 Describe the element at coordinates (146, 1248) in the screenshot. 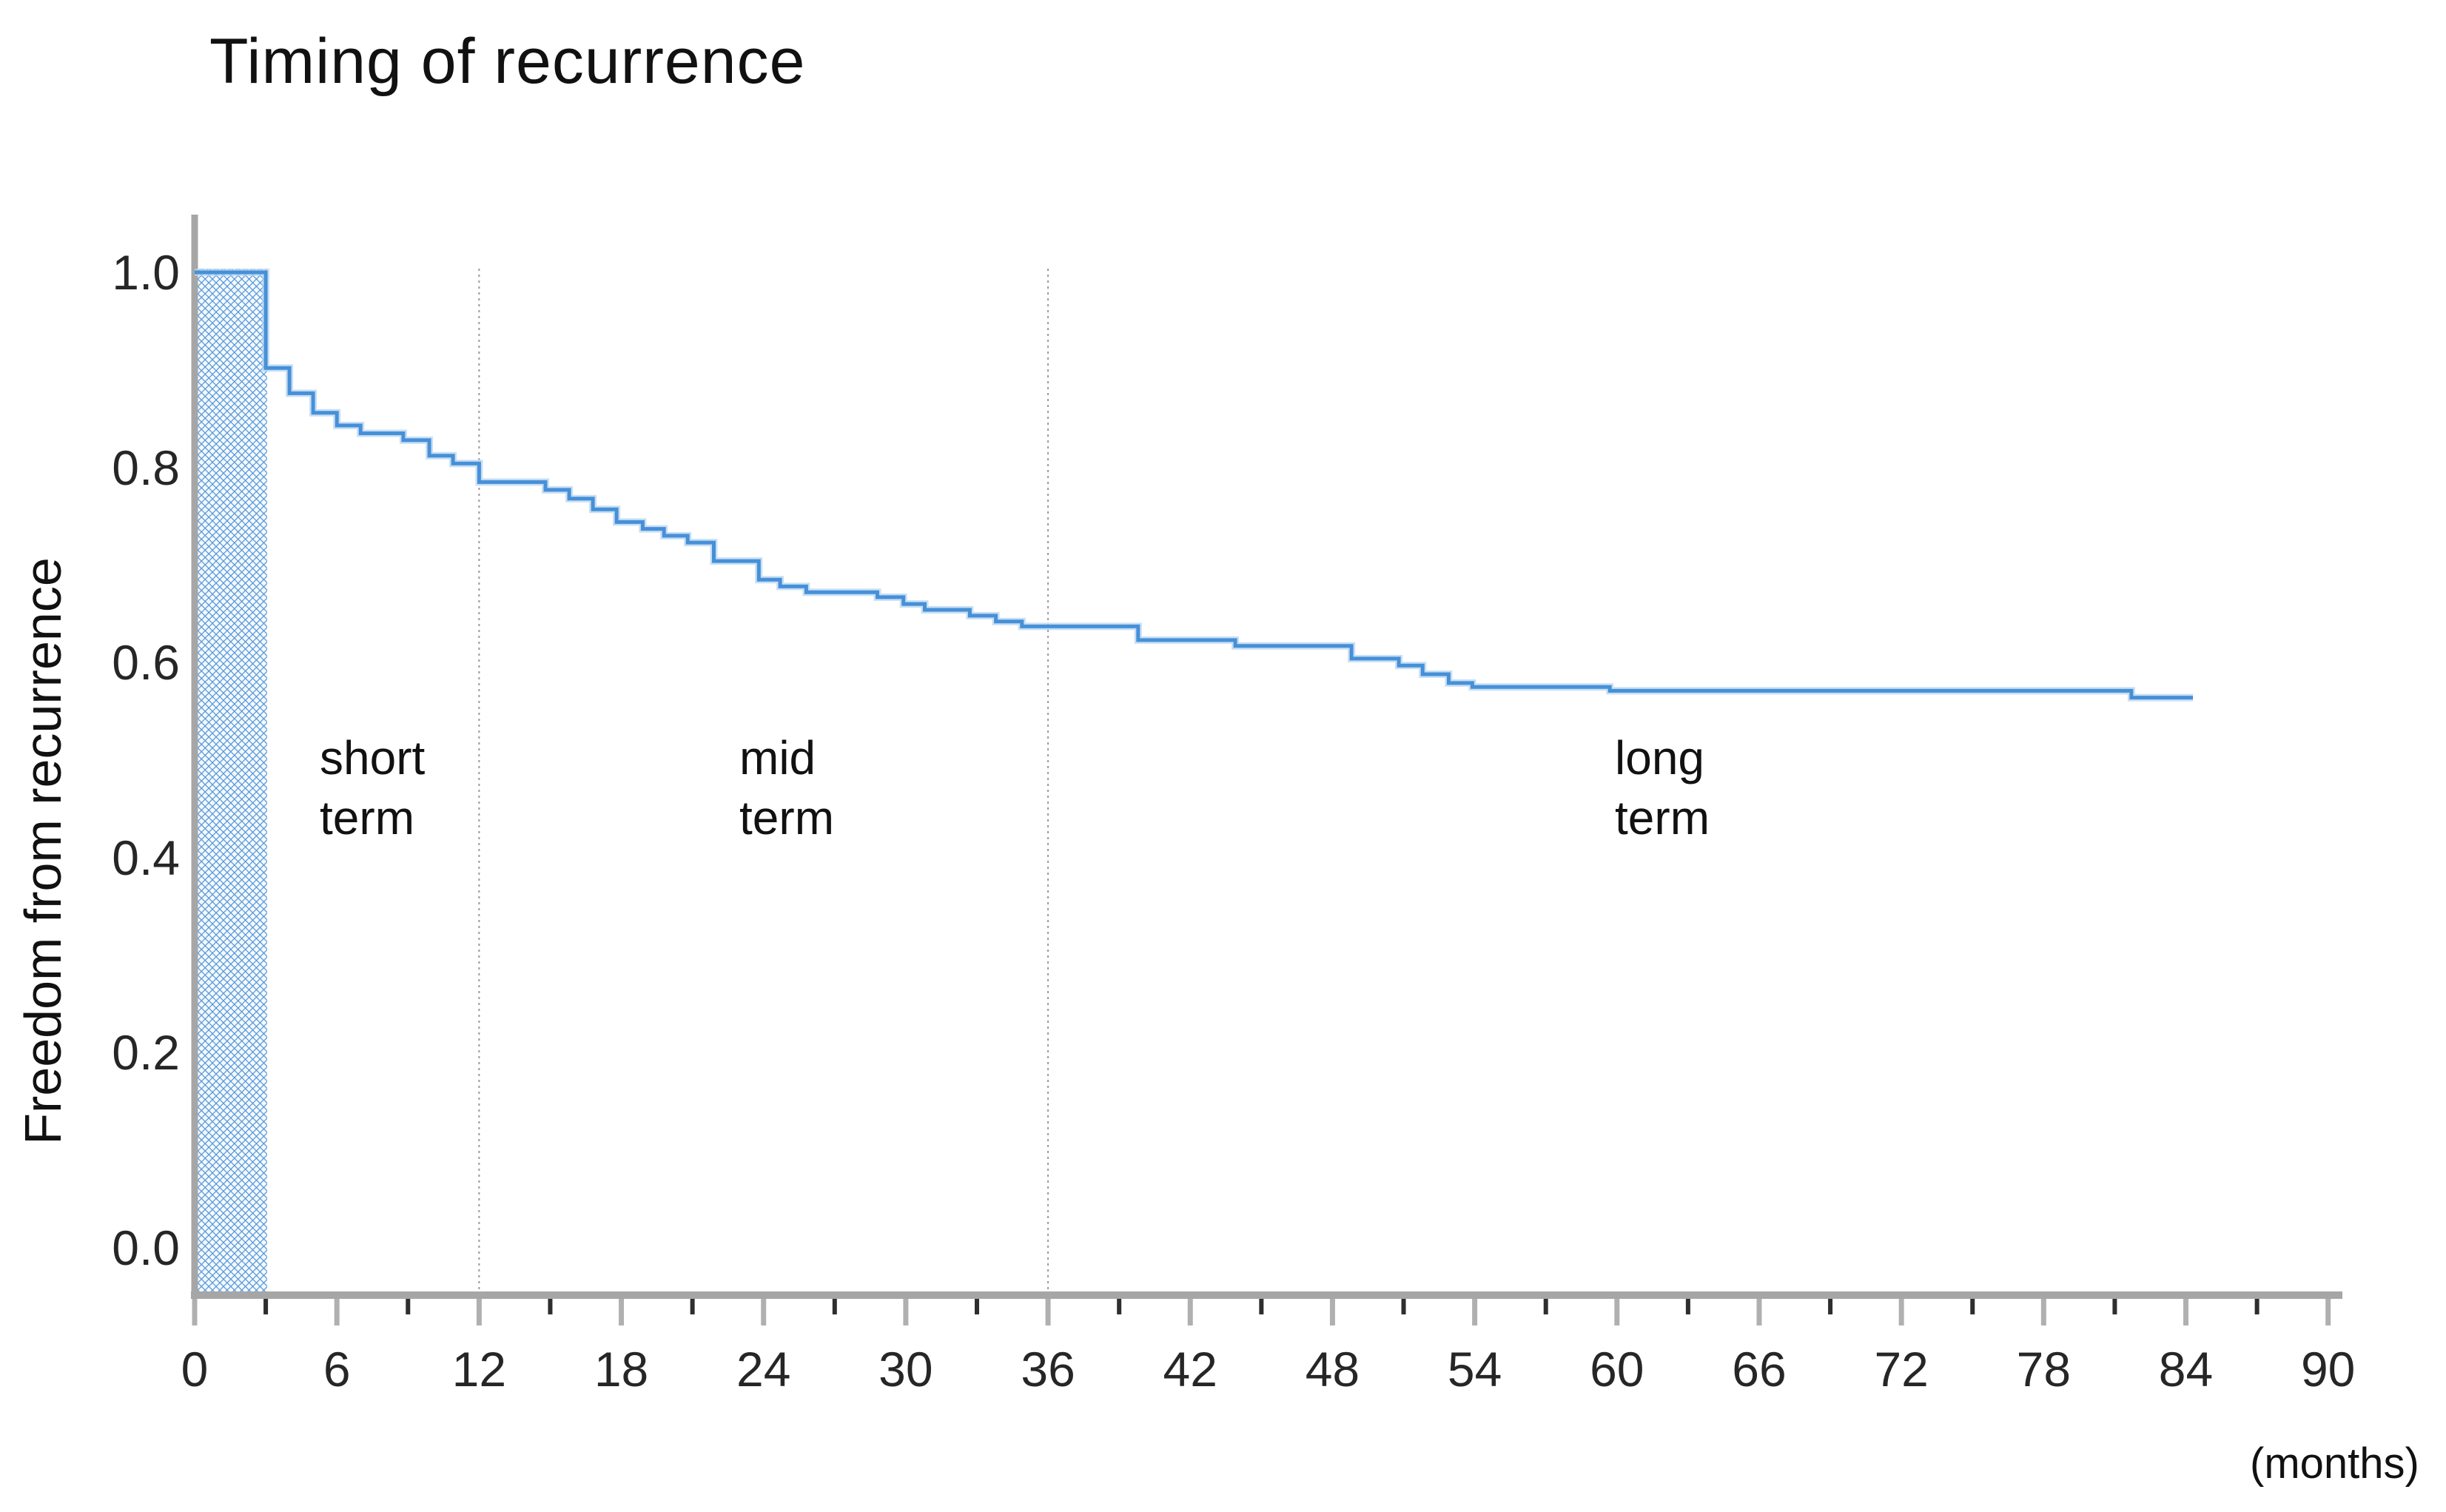

I see `y-tick-label-0.0: 0.0` at that location.